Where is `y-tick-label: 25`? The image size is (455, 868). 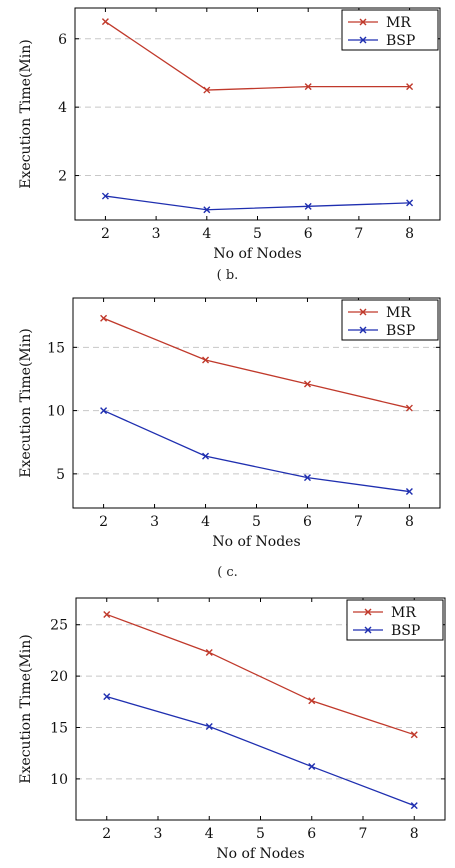 y-tick-label: 25 is located at coordinates (59, 626).